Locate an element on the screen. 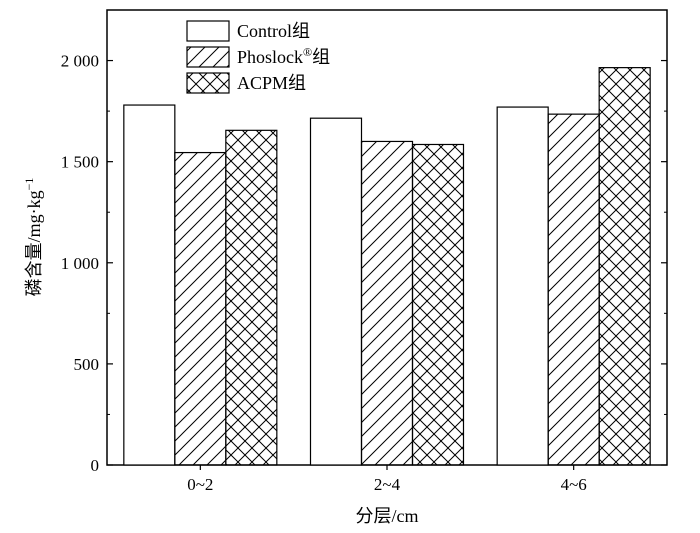  y-axis-title: 磷含量/mg·kg−1 is located at coordinates (33, 237).